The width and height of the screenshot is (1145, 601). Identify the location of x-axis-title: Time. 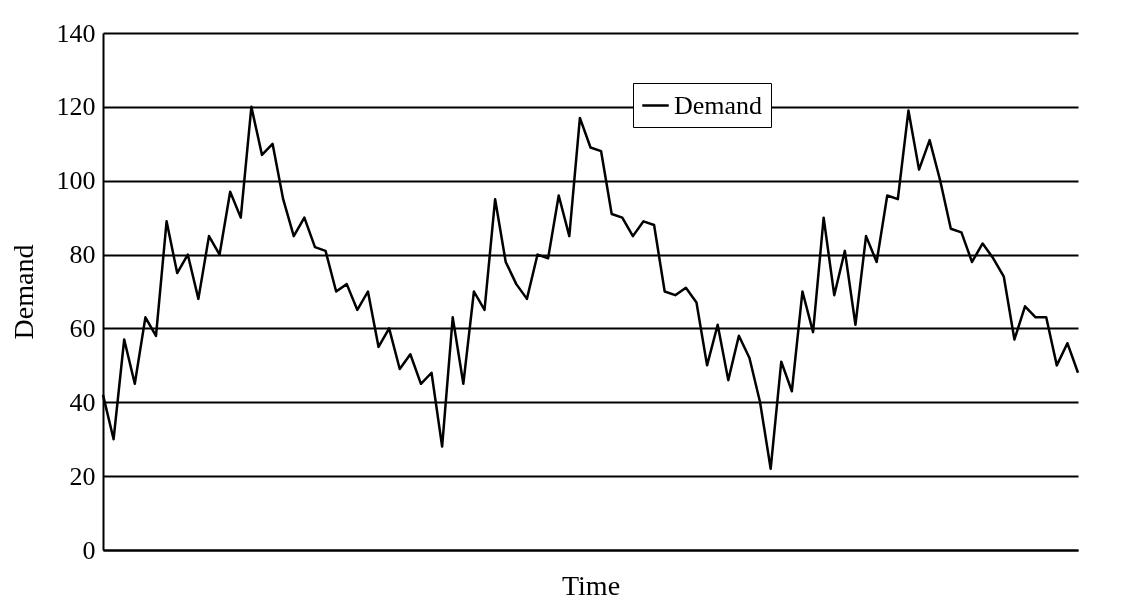
(591, 585).